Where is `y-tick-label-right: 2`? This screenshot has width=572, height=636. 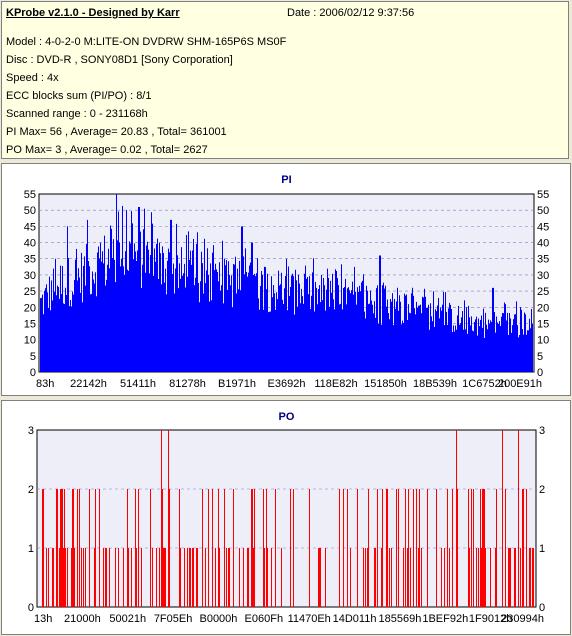
y-tick-label-right: 2 is located at coordinates (542, 490).